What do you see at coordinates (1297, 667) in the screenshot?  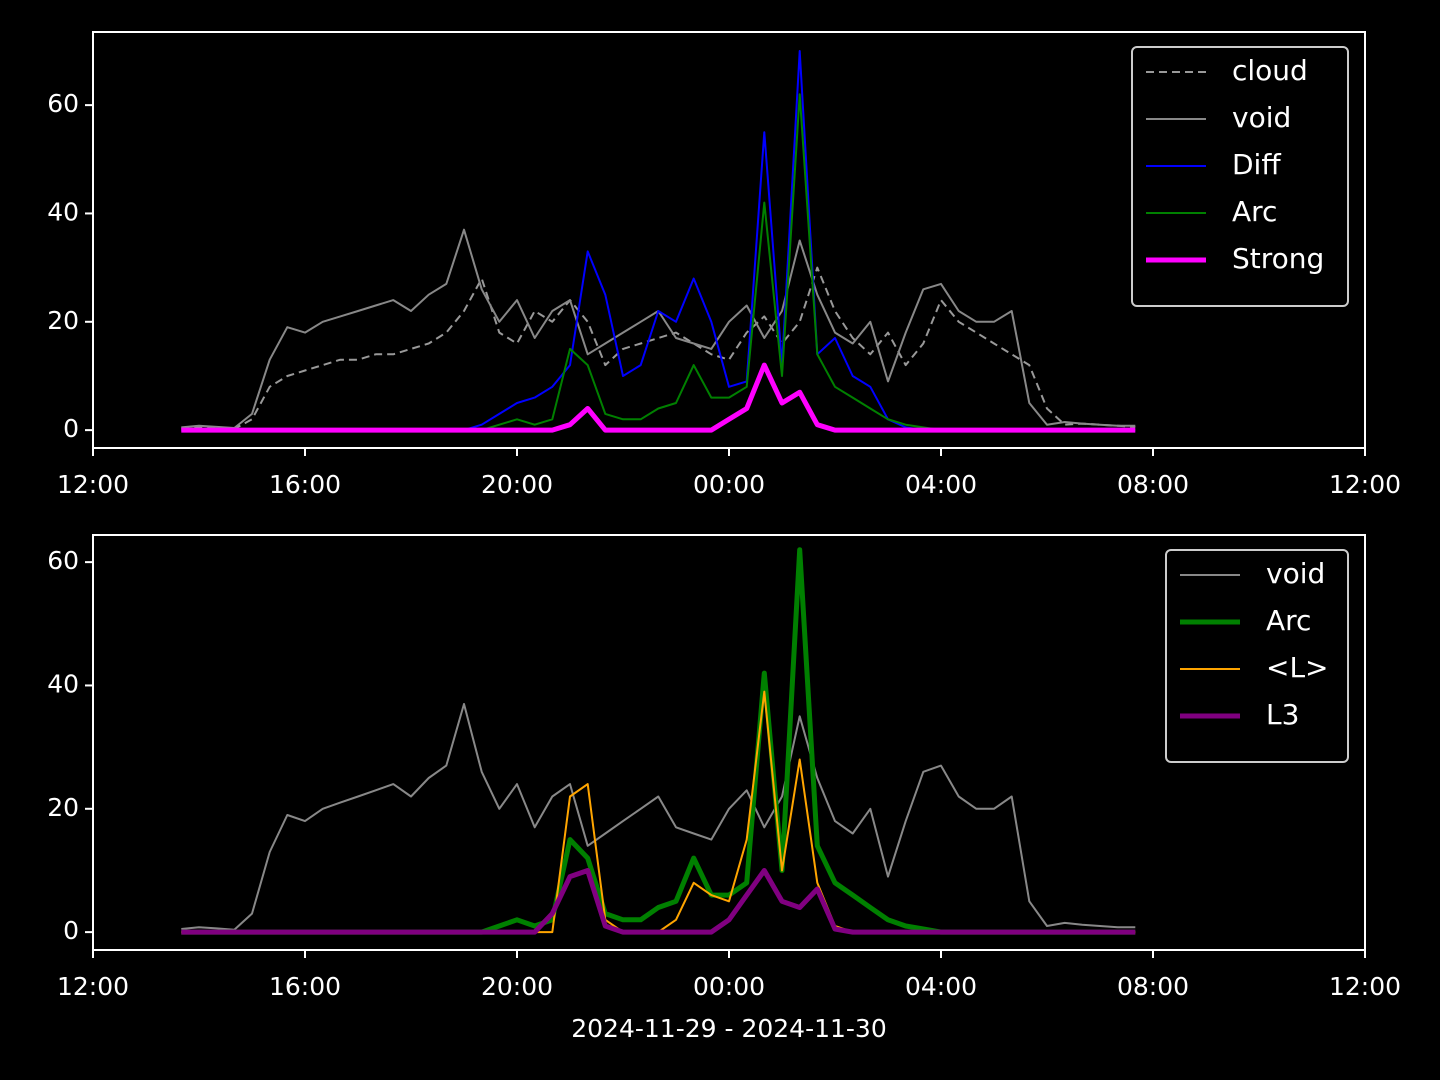 I see `legend-label: <L>` at bounding box center [1297, 667].